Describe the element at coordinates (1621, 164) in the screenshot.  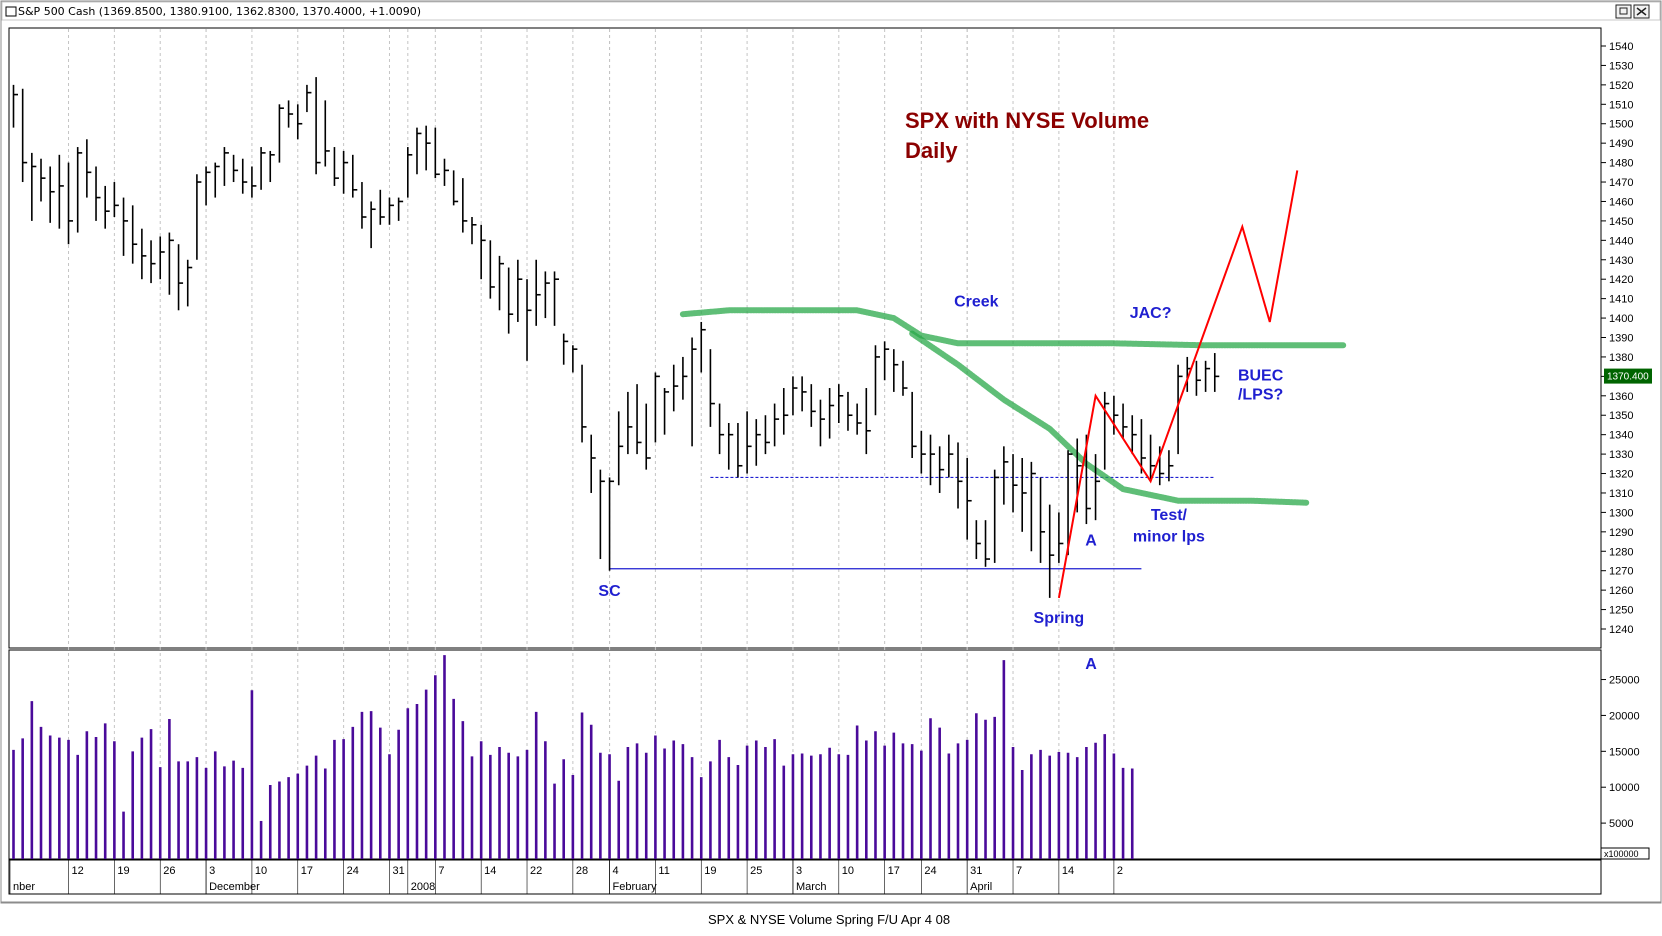
I see `price-tick-label: 1480` at that location.